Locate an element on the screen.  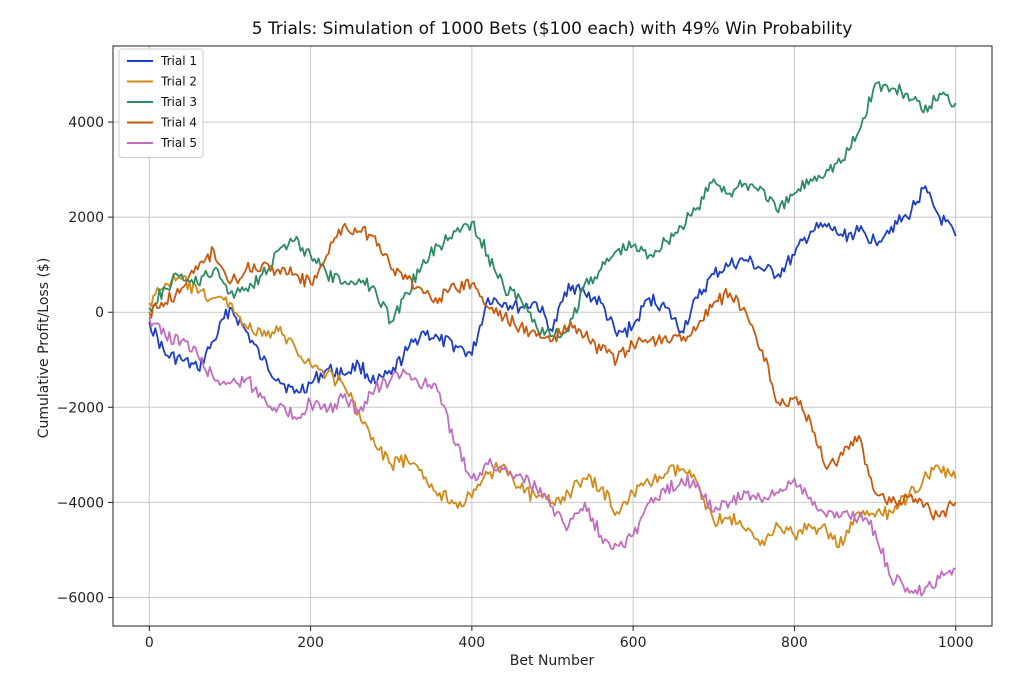
legend: Trial 1 Trial 2 Trial 3 Trial 4 Trial 5 is located at coordinates (161, 103).